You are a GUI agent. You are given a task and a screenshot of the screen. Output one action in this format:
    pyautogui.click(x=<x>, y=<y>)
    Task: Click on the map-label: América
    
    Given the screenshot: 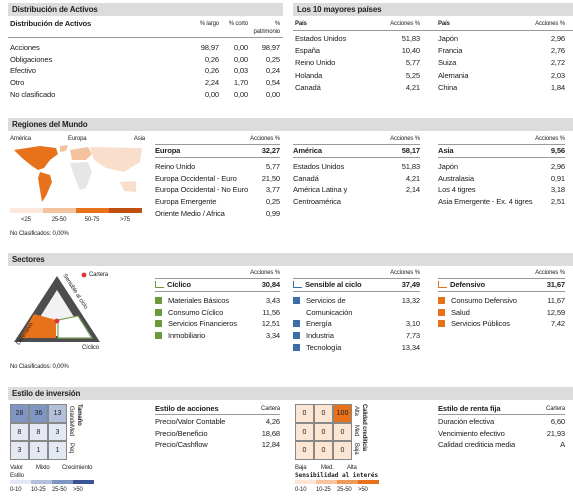 What is the action you would take?
    pyautogui.click(x=20, y=139)
    